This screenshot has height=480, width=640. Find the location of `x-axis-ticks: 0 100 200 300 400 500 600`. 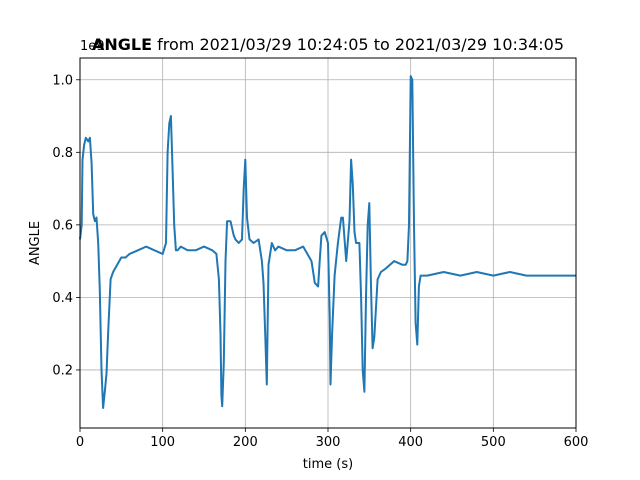

x-axis-ticks: 0 100 200 300 400 500 600 is located at coordinates (332, 439).